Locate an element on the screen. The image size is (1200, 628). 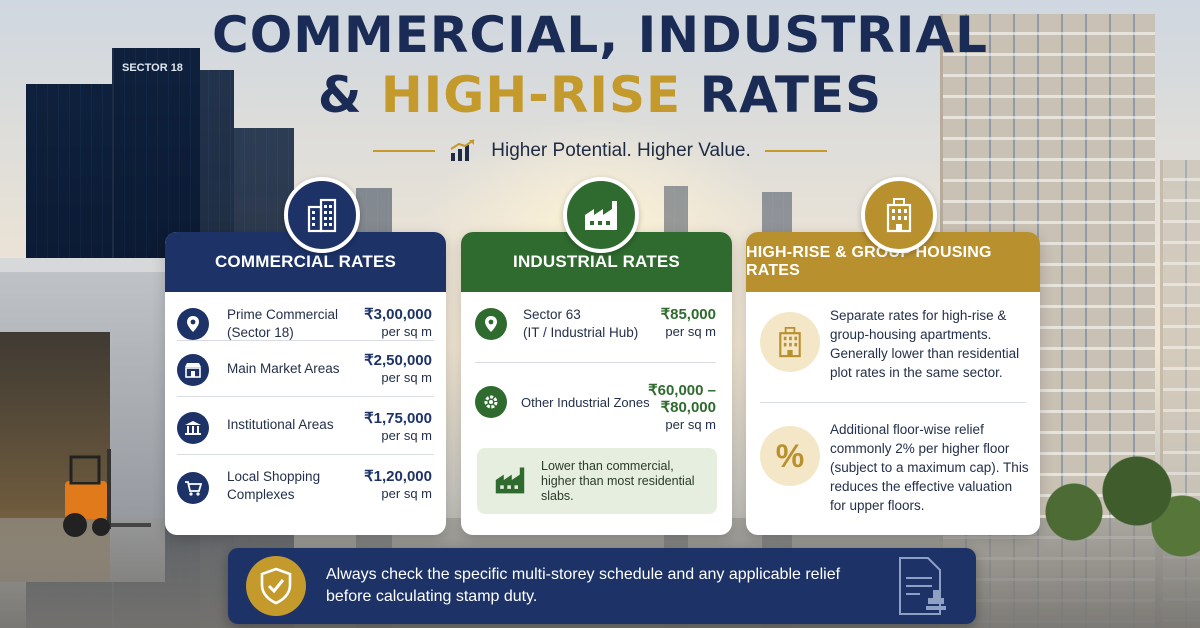
industrial-card-title: INDUSTRIAL RATES is located at coordinates (596, 262).